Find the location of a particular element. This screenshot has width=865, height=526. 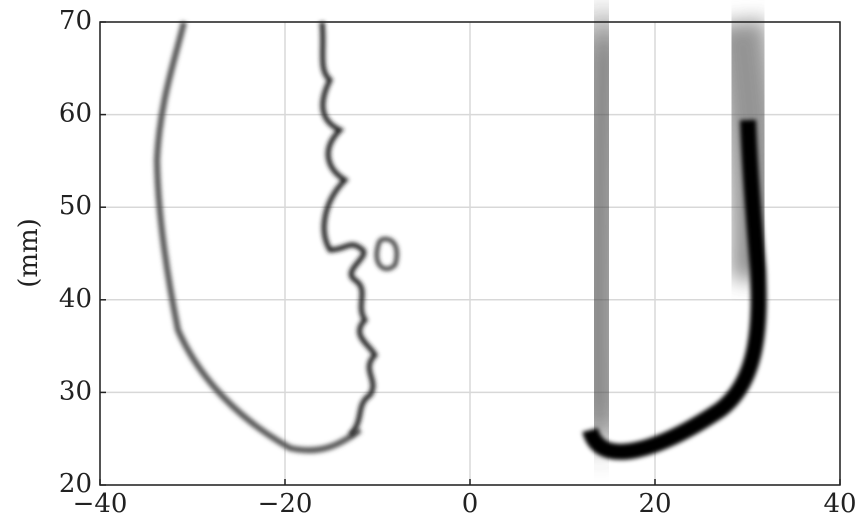

y-tick-label: 30 is located at coordinates (75, 391).